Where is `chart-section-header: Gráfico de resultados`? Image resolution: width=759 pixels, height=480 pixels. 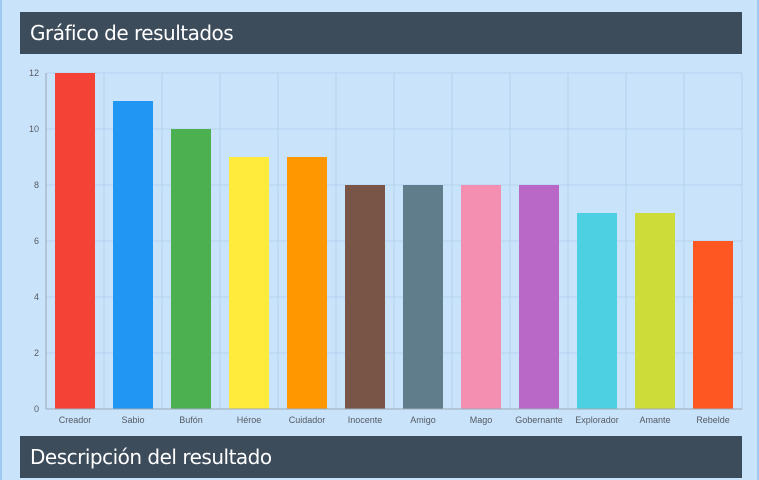 chart-section-header: Gráfico de resultados is located at coordinates (381, 33).